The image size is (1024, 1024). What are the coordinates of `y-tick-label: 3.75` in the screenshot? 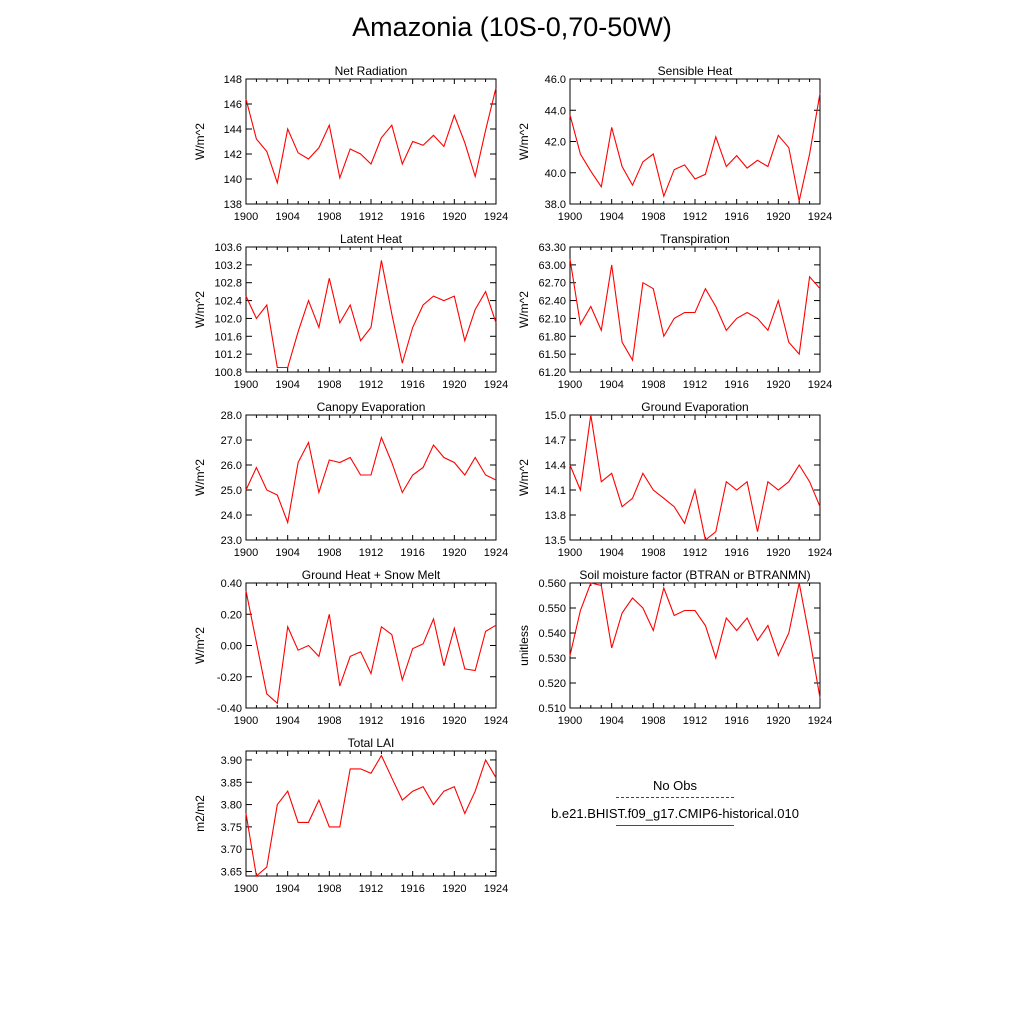 It's located at (231, 828).